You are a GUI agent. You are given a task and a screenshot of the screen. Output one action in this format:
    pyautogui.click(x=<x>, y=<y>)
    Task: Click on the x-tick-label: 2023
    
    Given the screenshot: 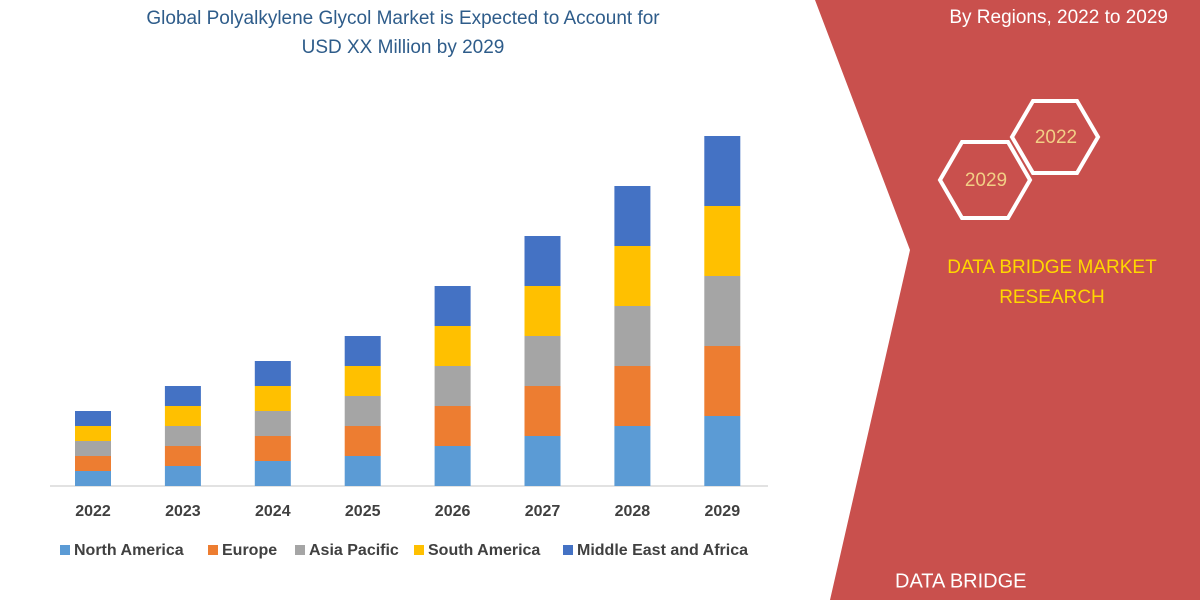 What is the action you would take?
    pyautogui.click(x=183, y=511)
    